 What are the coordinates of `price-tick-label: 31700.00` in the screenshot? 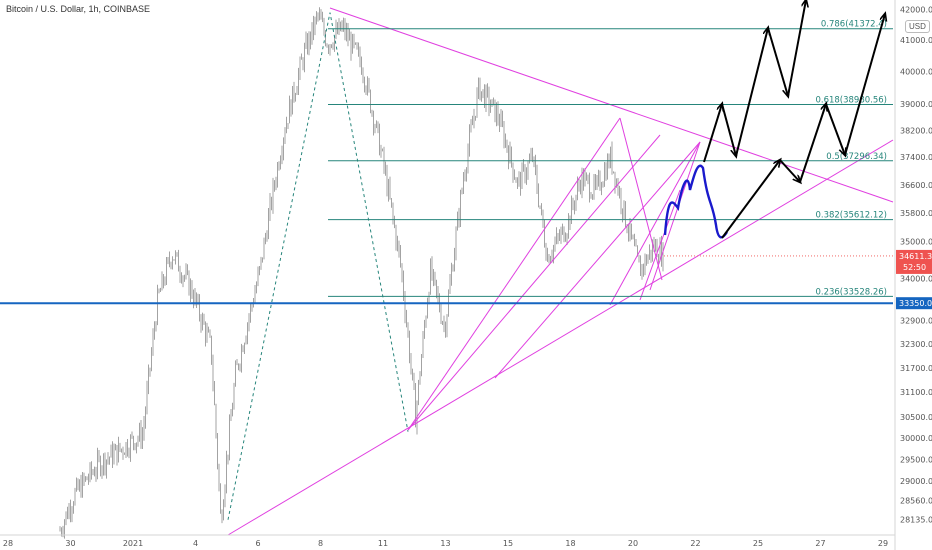 It's located at (916, 368).